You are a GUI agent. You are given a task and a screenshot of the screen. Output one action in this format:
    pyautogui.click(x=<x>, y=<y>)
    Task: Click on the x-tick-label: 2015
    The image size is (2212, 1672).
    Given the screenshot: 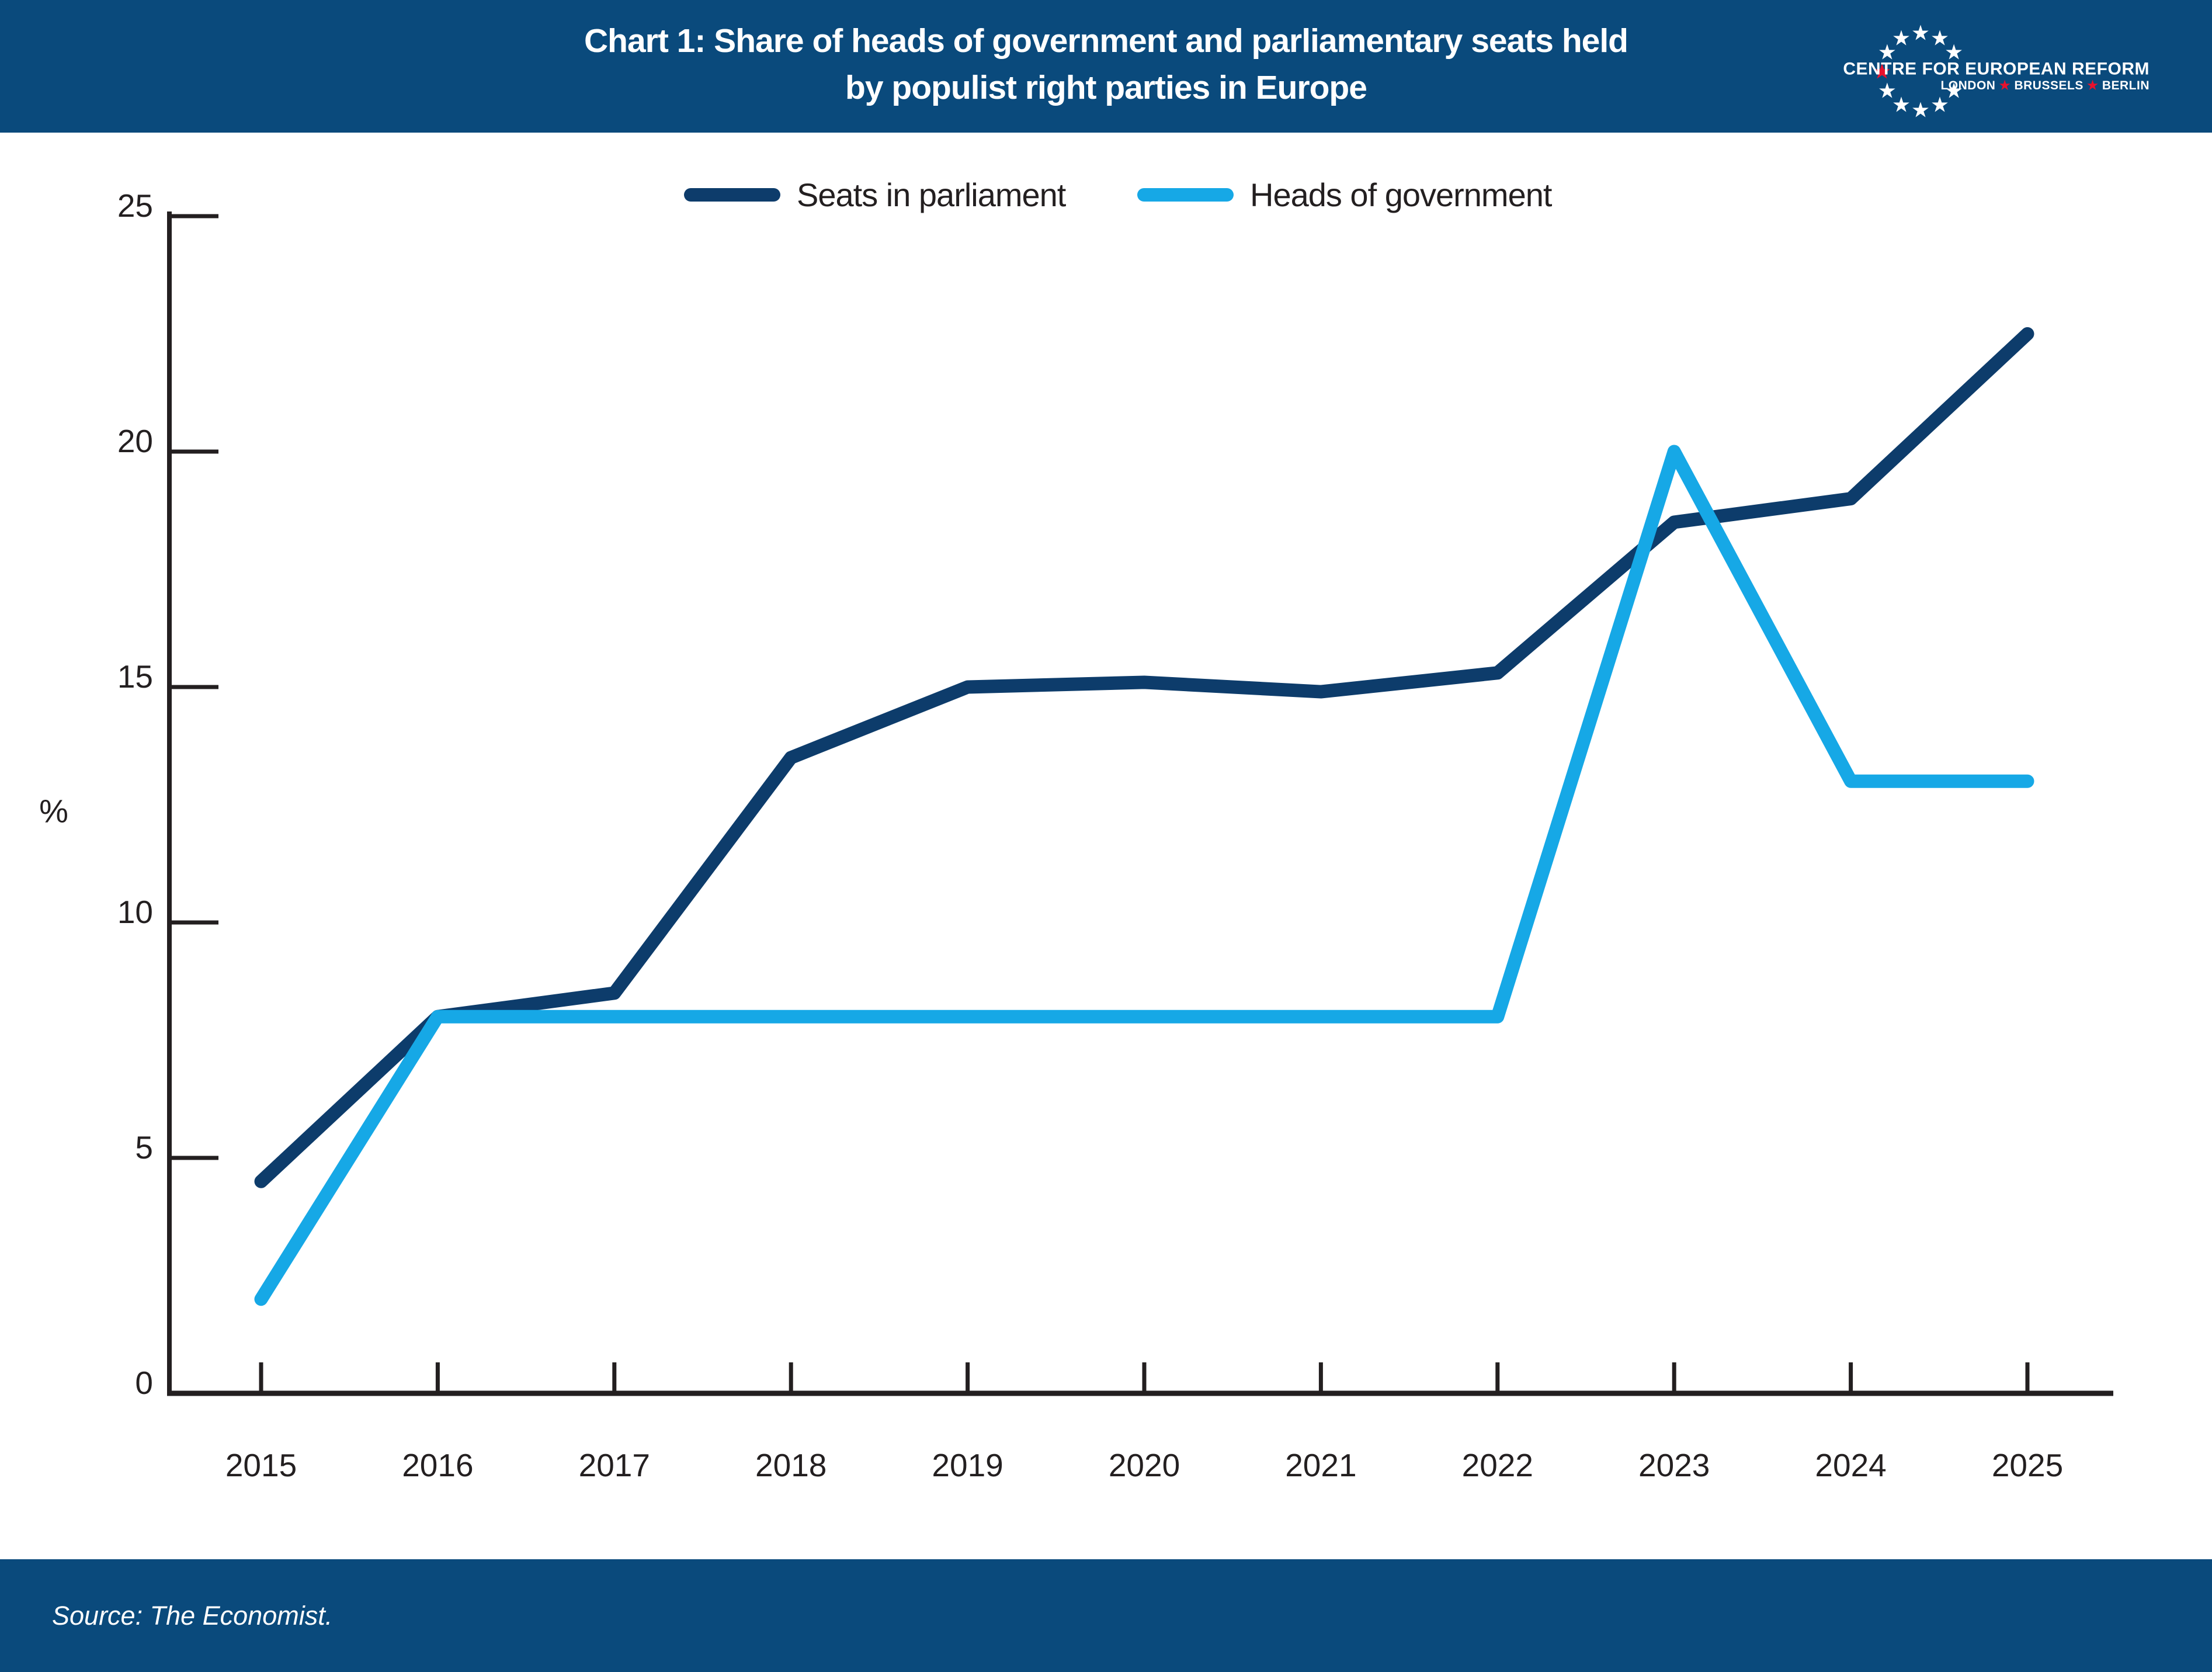 What is the action you would take?
    pyautogui.click(x=261, y=1465)
    